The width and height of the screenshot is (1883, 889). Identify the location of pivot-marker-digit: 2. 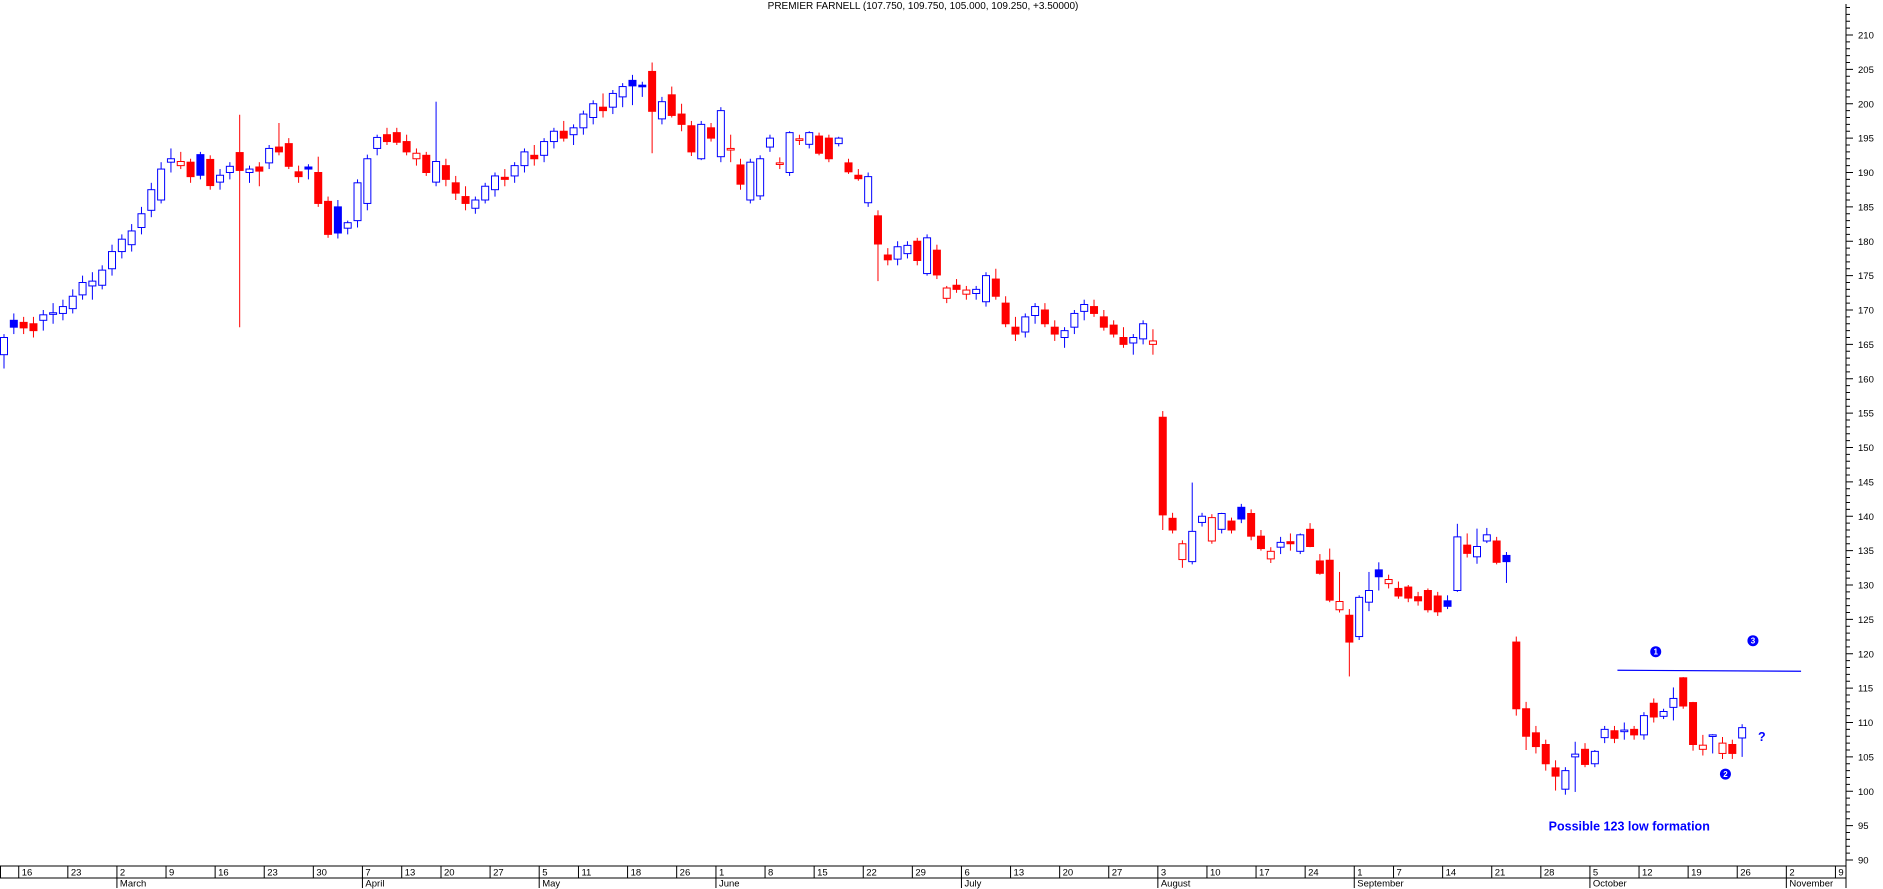
(1725, 774).